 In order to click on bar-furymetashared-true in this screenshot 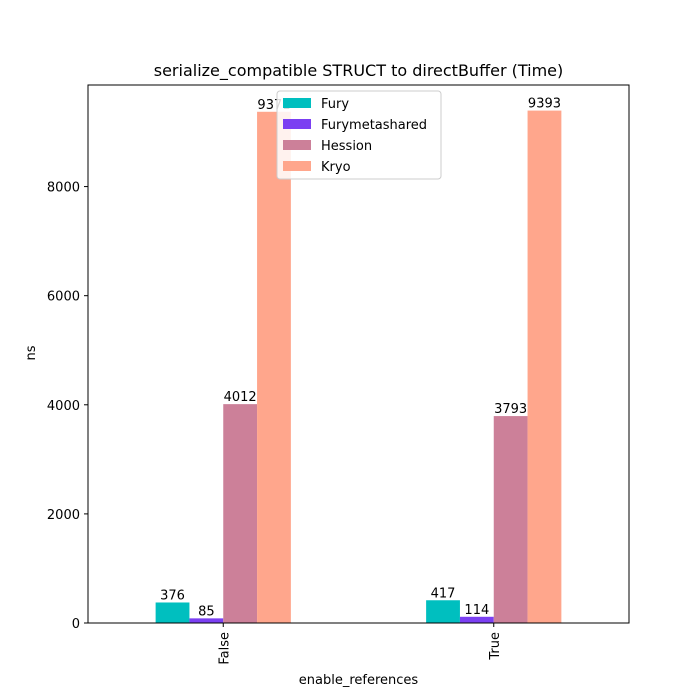, I will do `click(476, 619)`.